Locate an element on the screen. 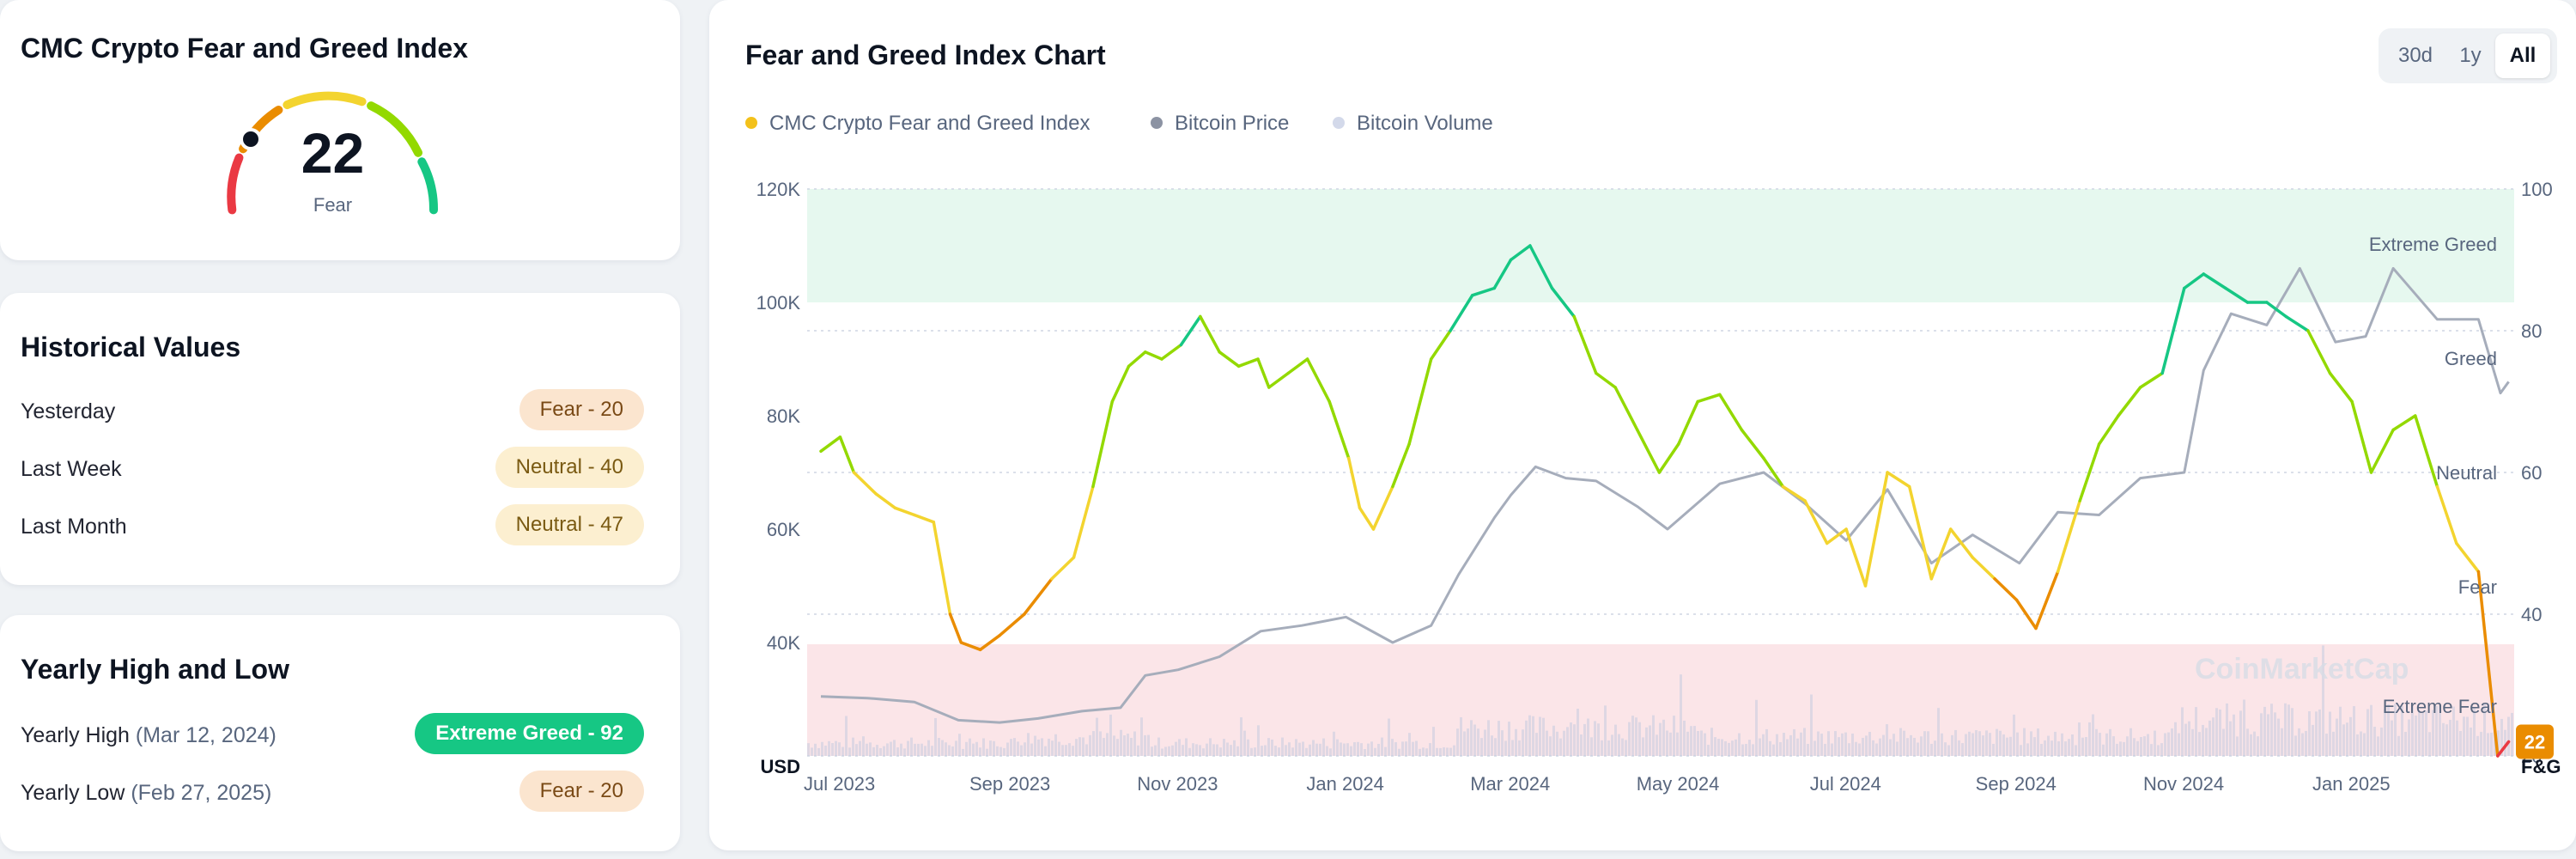 This screenshot has height=859, width=2576. zone-label: Extreme Fear is located at coordinates (2440, 707).